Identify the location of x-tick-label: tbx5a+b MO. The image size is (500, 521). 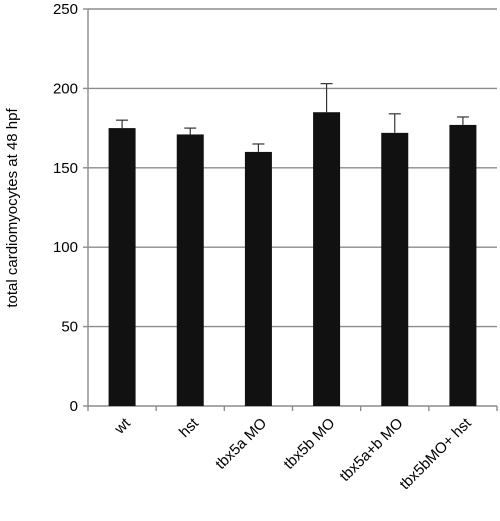
(371, 450).